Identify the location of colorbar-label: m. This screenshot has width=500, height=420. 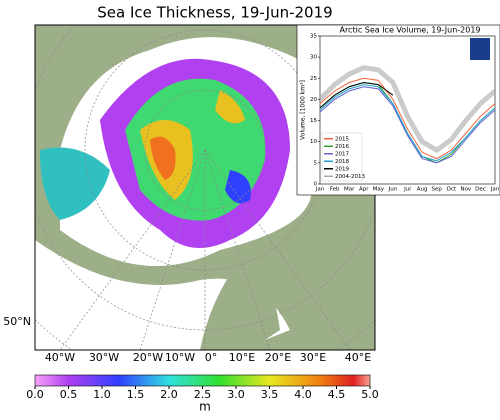
(205, 407).